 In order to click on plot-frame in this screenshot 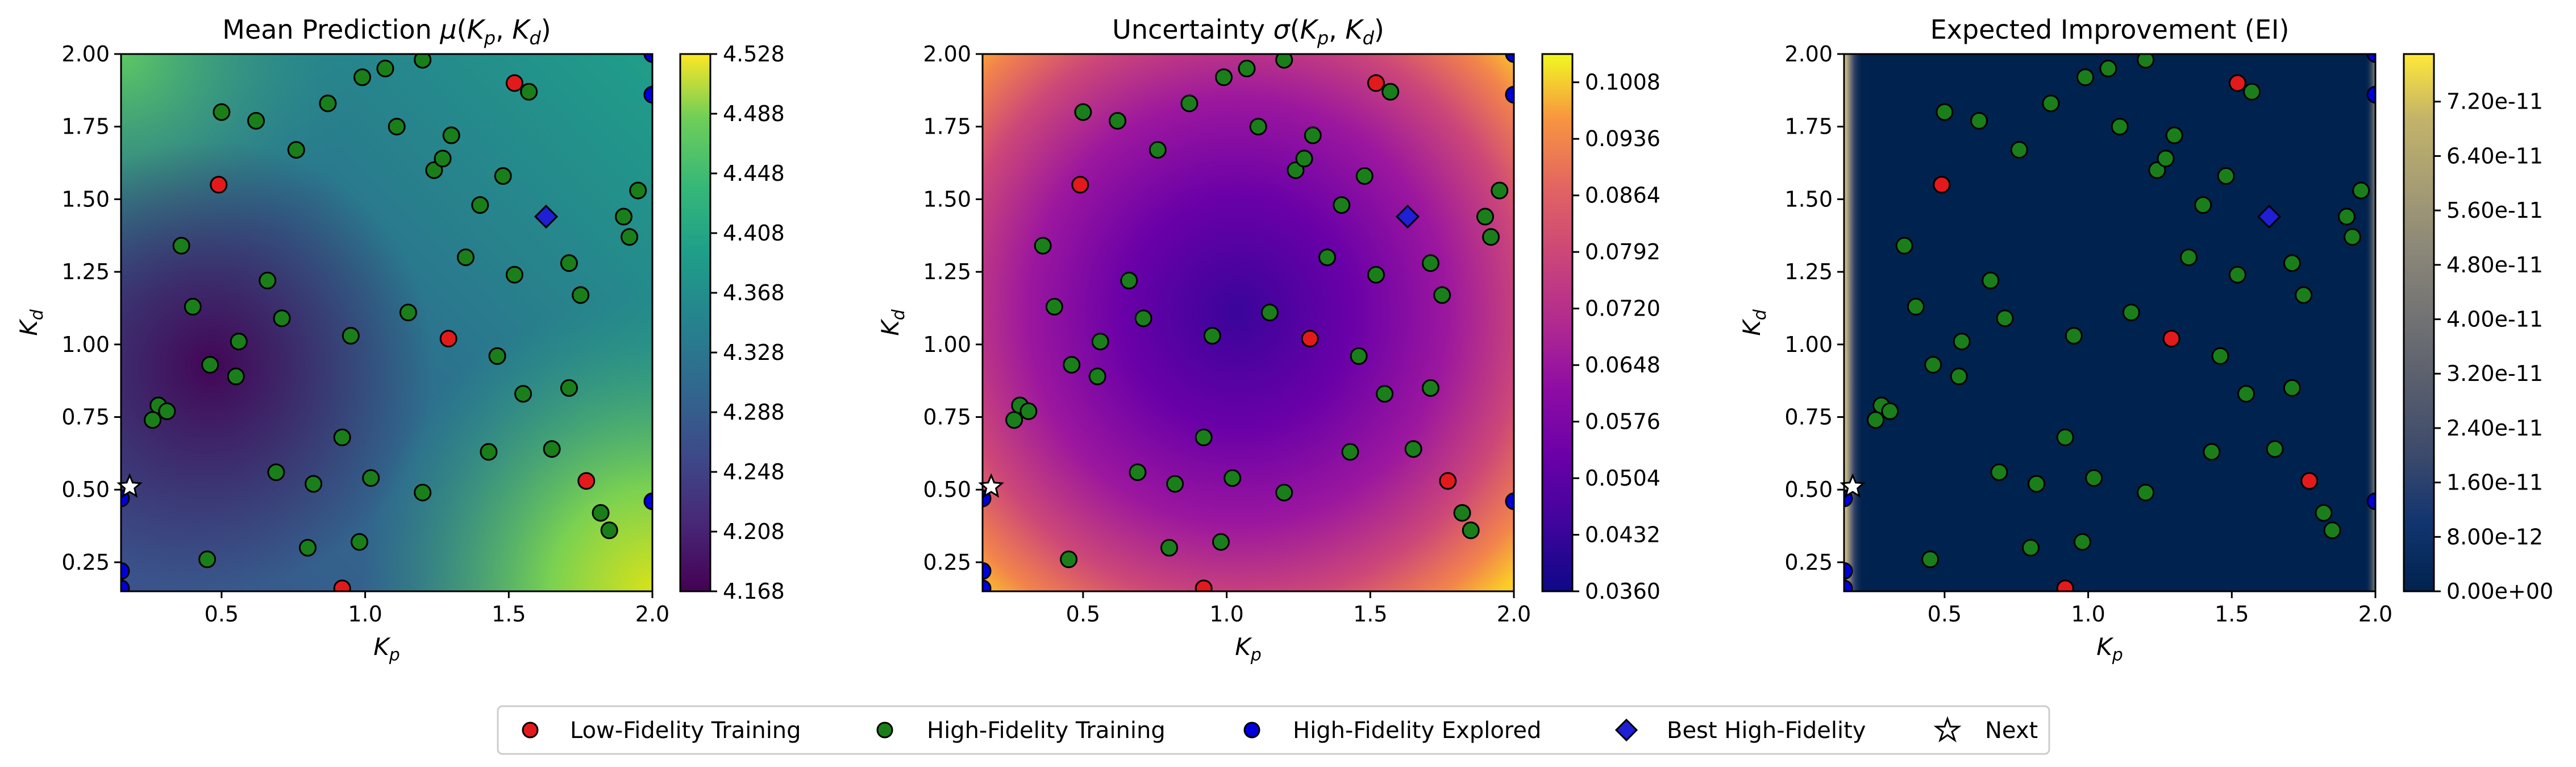, I will do `click(1248, 323)`.